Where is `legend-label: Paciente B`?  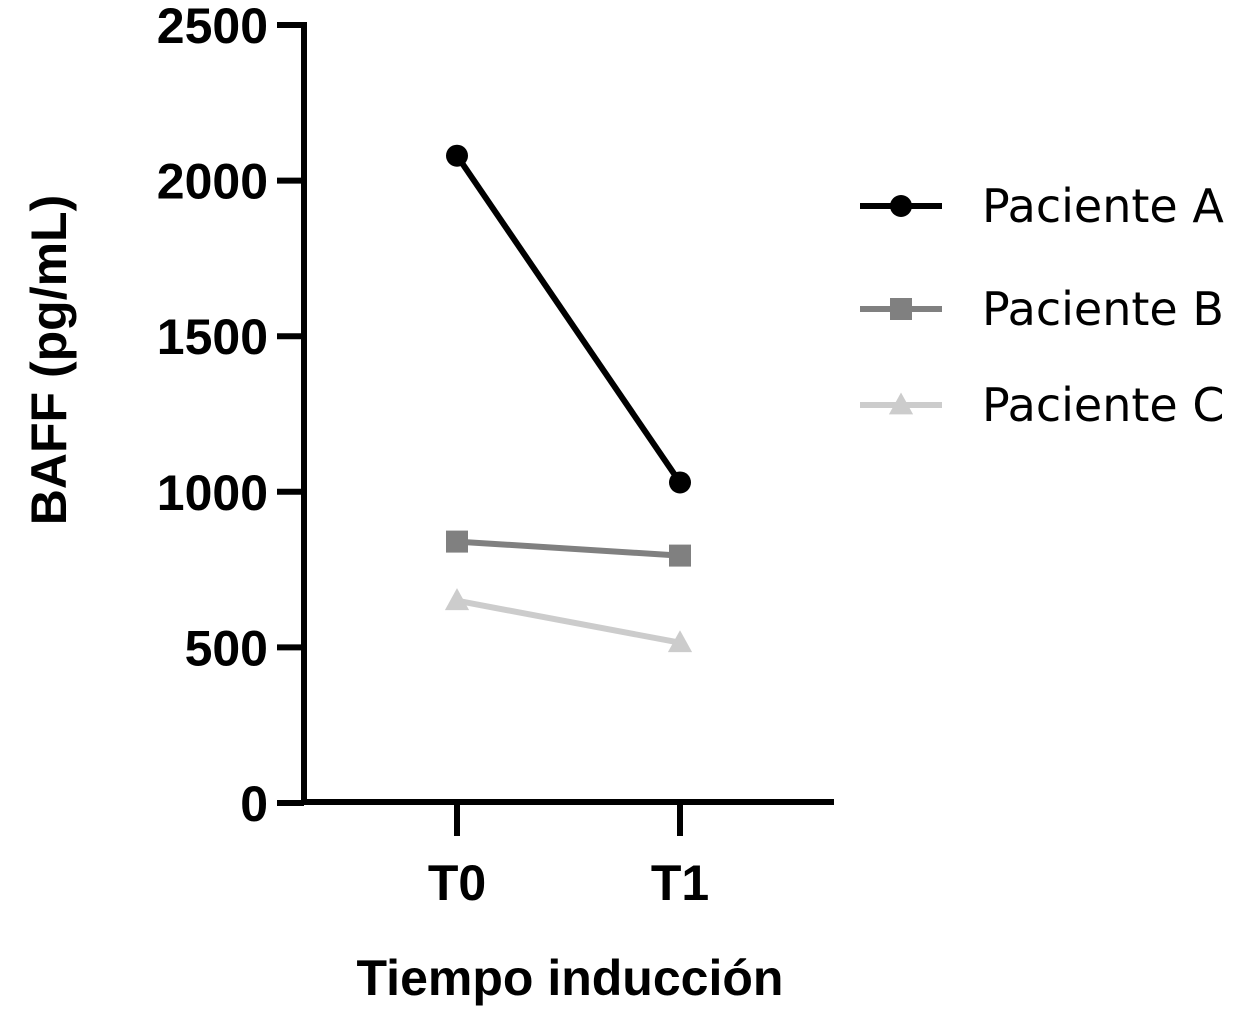
legend-label: Paciente B is located at coordinates (1103, 309).